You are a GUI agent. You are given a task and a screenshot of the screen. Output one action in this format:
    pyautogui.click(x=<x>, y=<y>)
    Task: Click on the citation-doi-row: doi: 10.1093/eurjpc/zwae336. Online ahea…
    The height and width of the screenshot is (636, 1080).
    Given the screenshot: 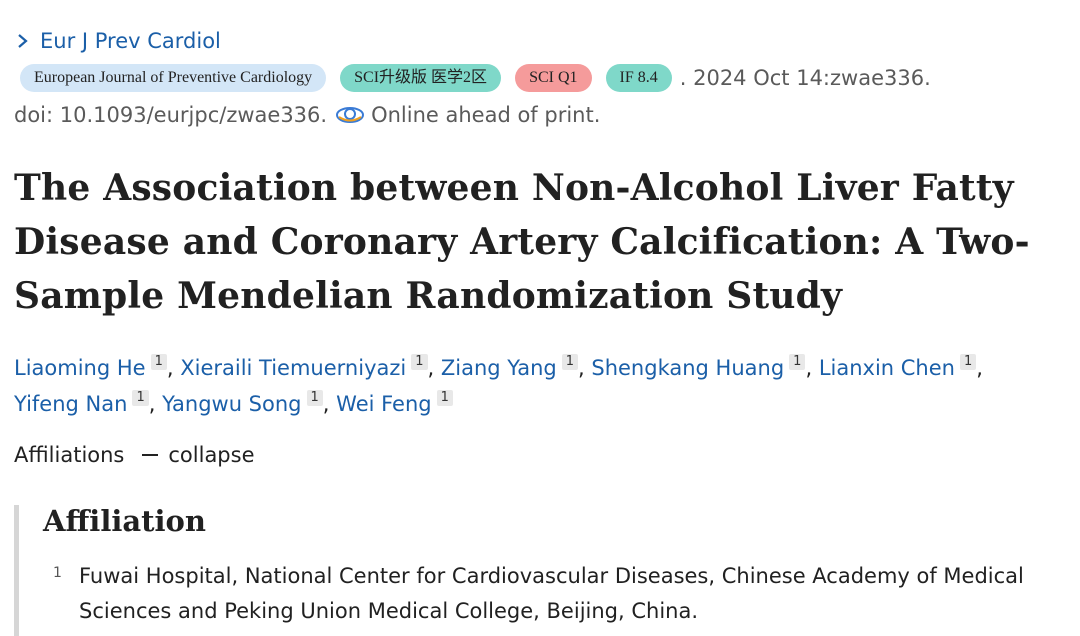 What is the action you would take?
    pyautogui.click(x=307, y=115)
    